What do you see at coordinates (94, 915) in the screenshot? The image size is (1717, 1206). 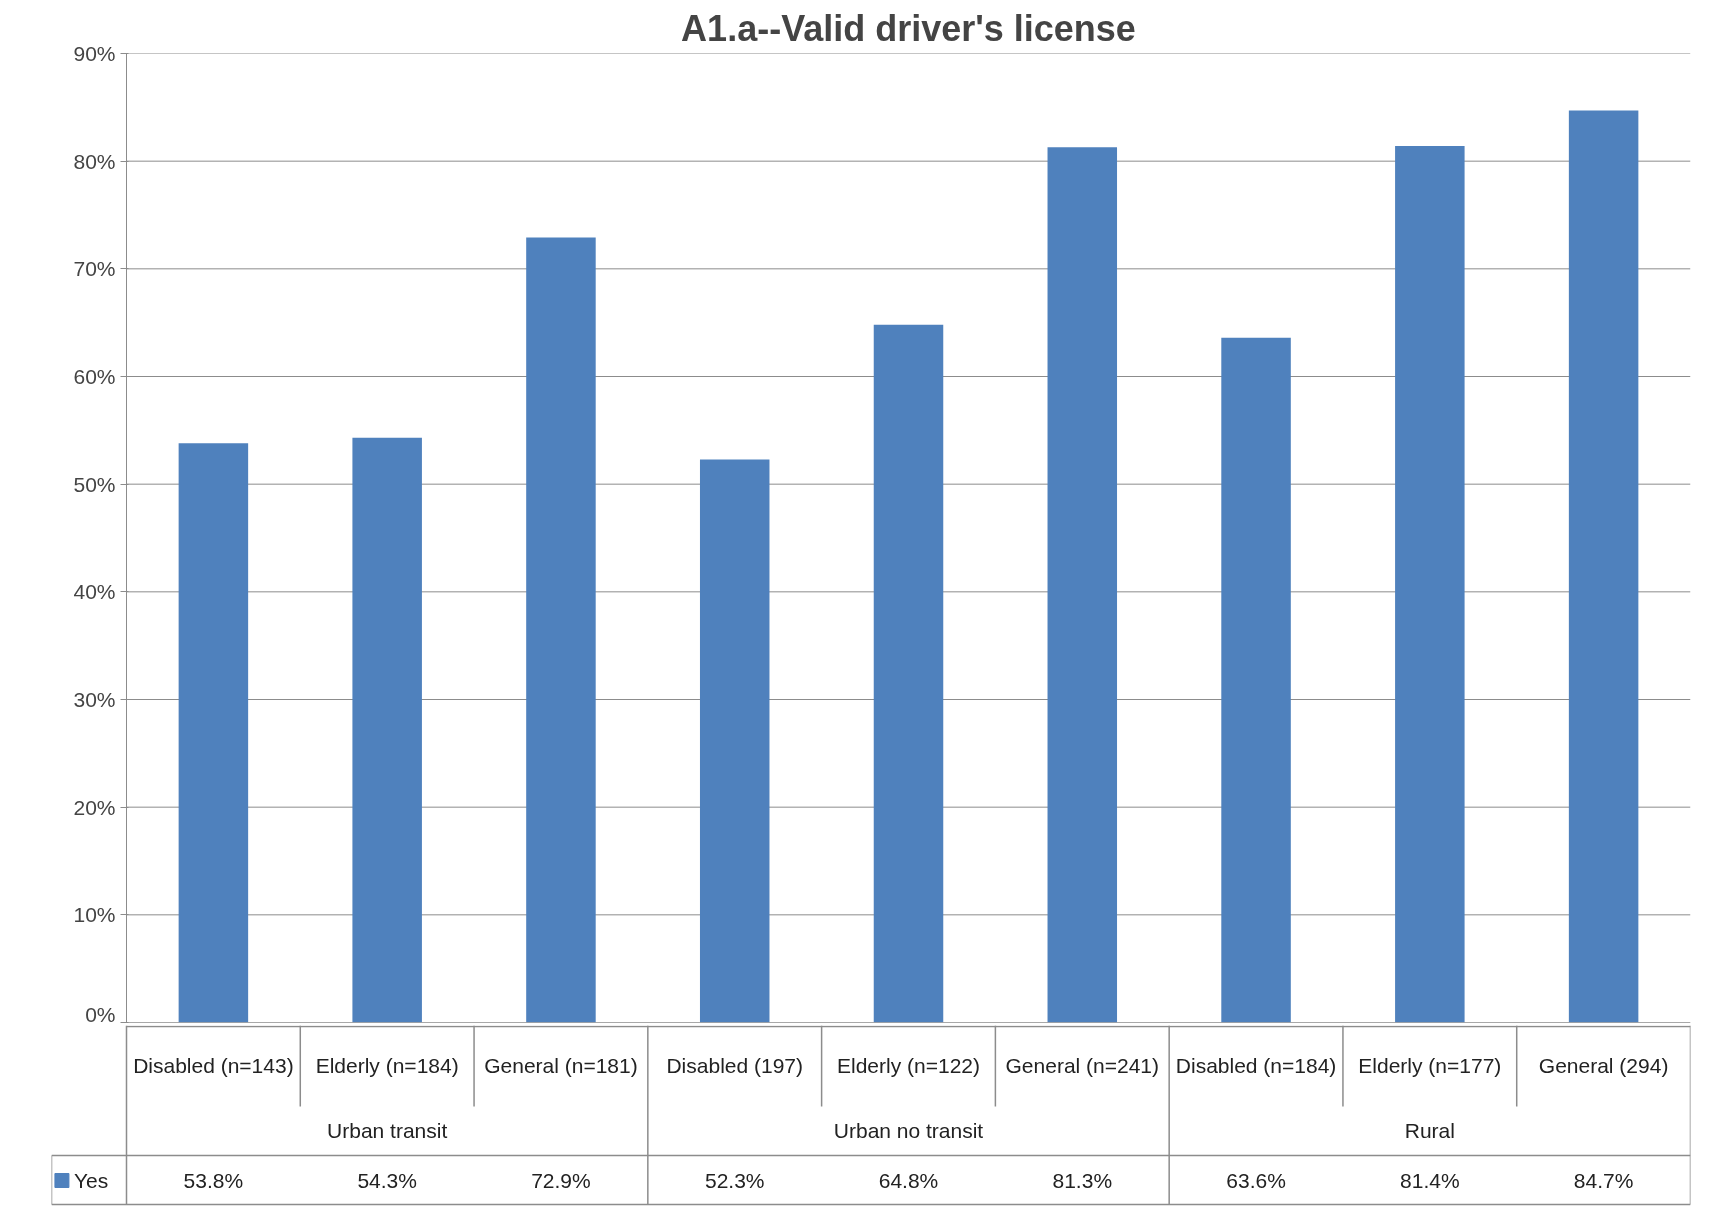 I see `y-tick-label: 10%` at bounding box center [94, 915].